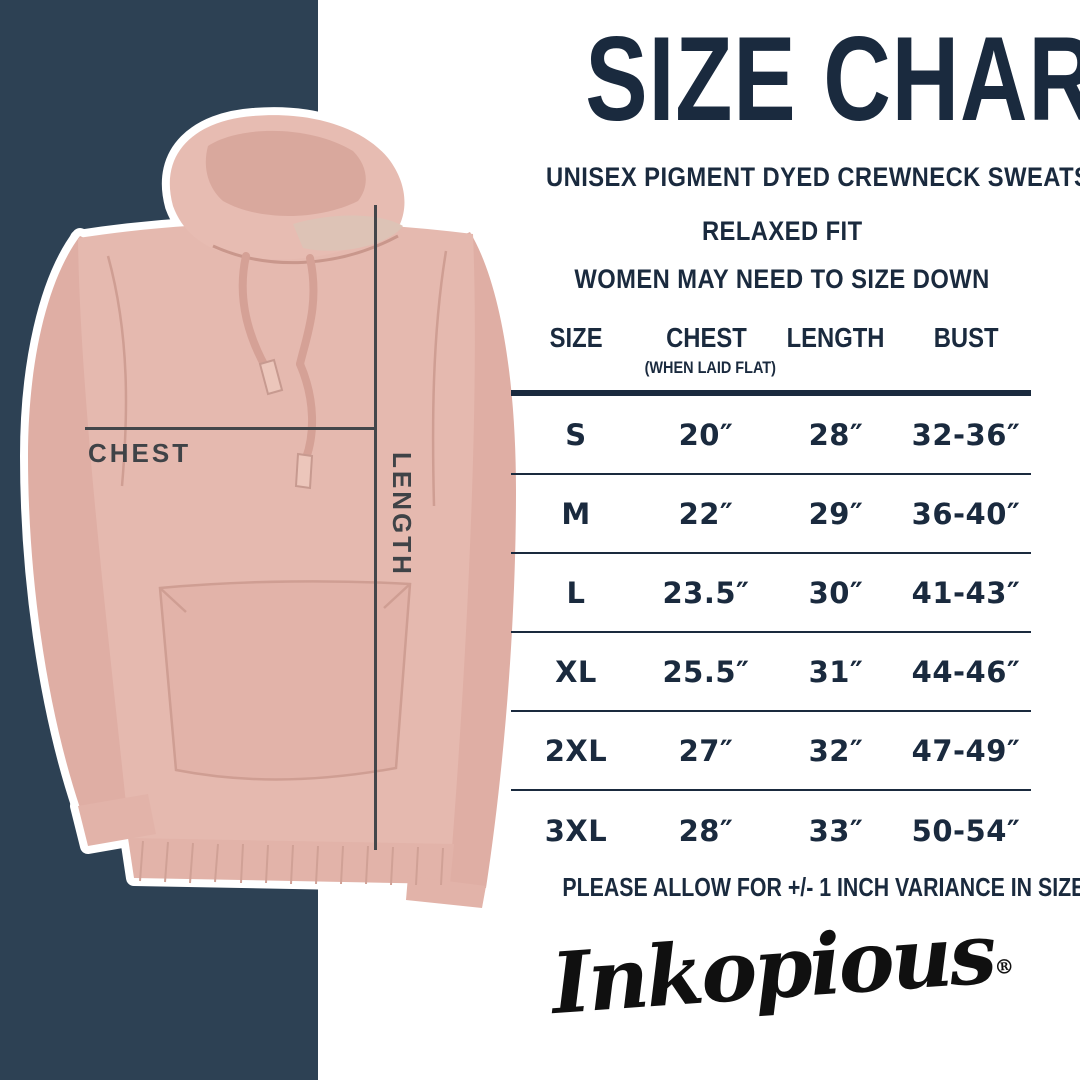 The height and width of the screenshot is (1080, 1080). I want to click on length-measure-label: LENGTH, so click(402, 514).